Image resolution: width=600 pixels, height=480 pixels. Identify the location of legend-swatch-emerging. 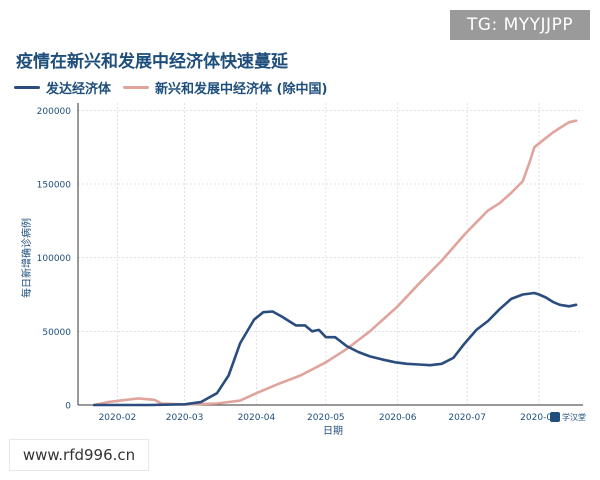
(136, 87).